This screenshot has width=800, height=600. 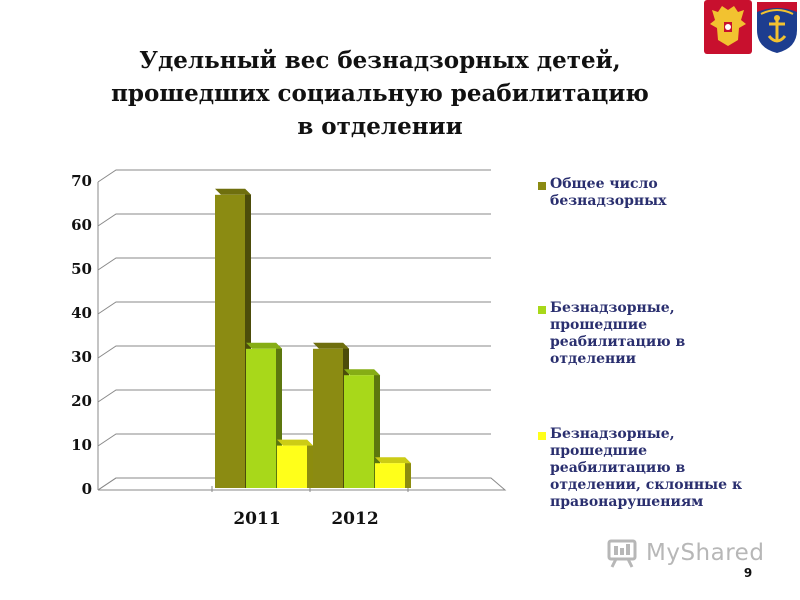 I want to click on y-tick-label: 40, so click(x=81, y=313).